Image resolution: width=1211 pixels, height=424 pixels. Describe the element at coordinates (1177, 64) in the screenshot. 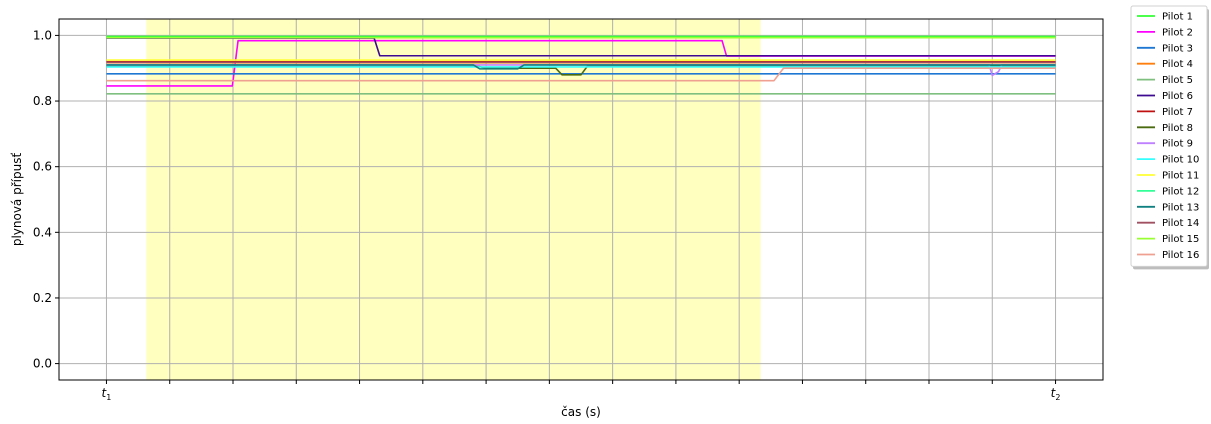

I see `legend-label: Pilot 4` at that location.